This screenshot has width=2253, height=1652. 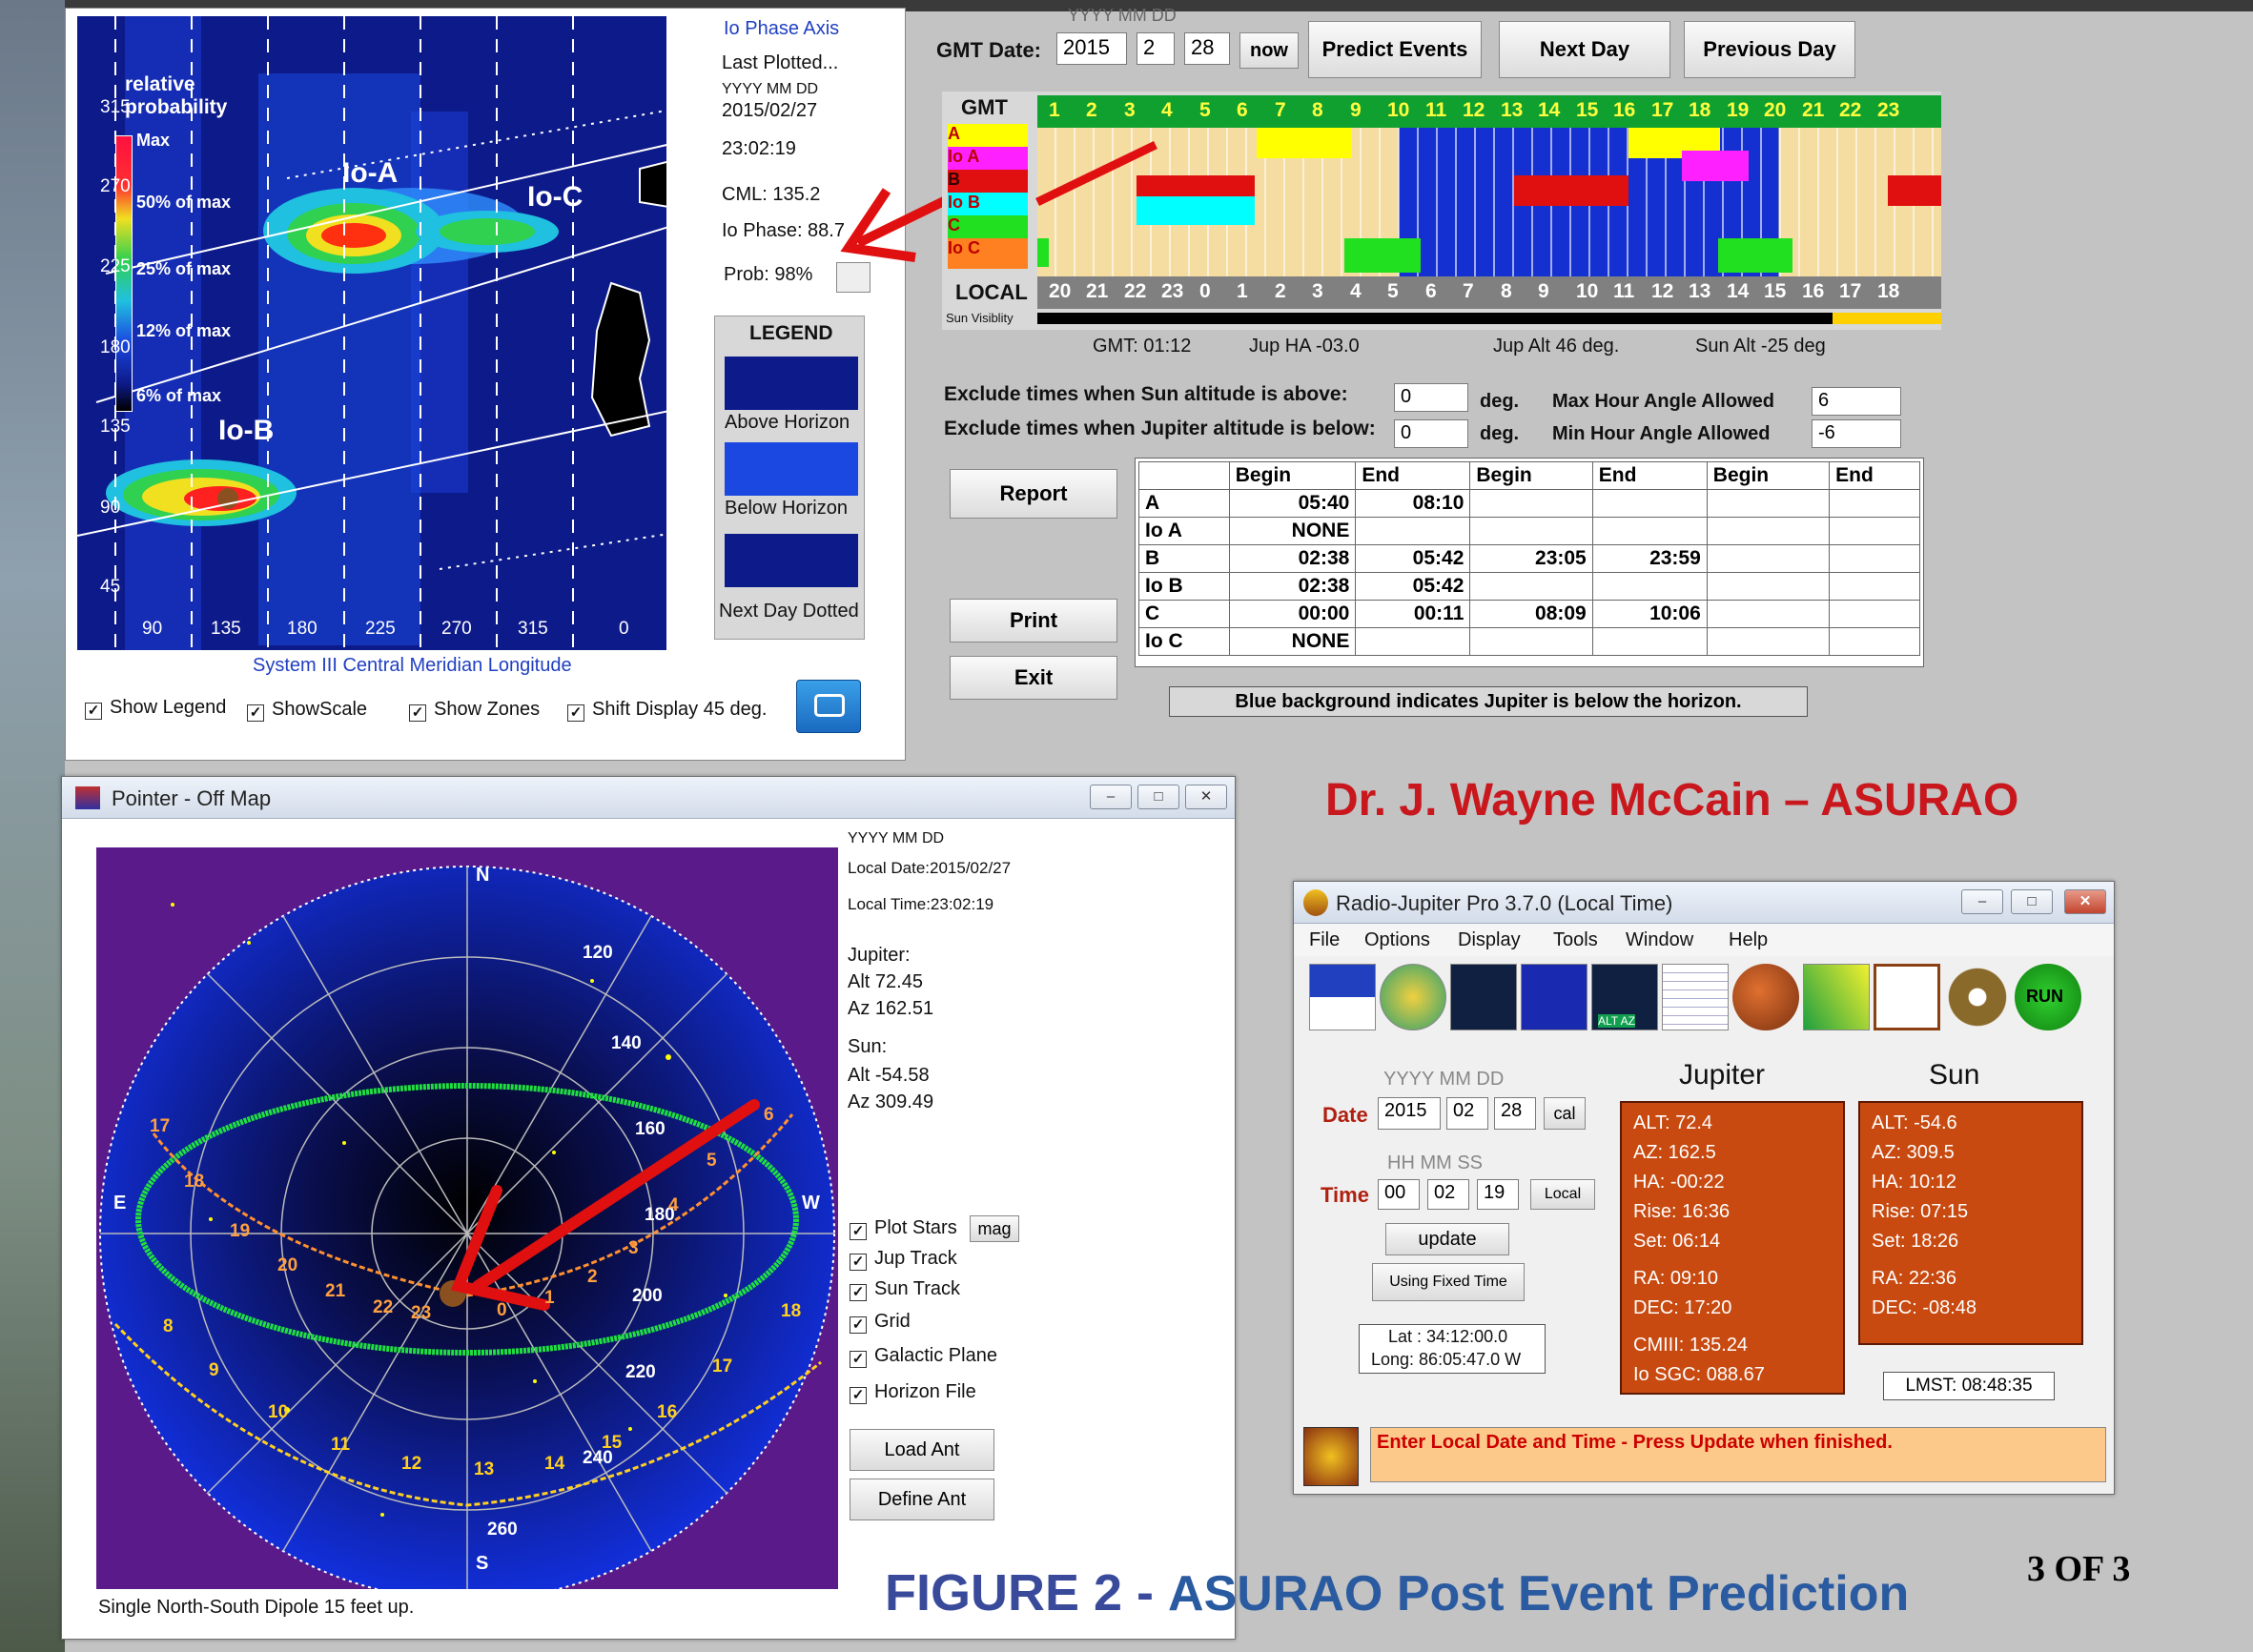 What do you see at coordinates (1325, 939) in the screenshot?
I see `menu-file: File` at bounding box center [1325, 939].